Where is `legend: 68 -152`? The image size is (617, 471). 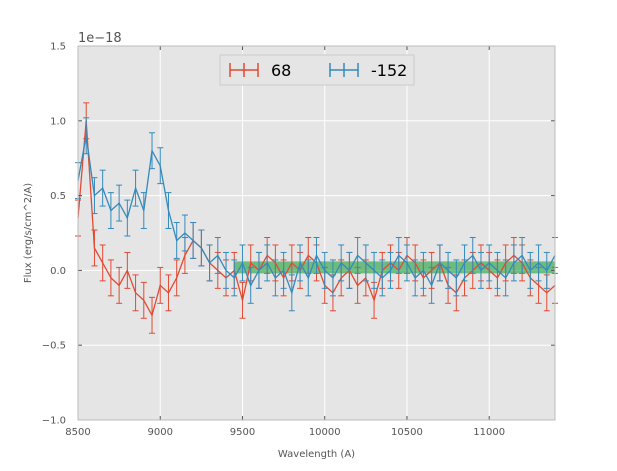
legend: 68 -152 is located at coordinates (317, 70).